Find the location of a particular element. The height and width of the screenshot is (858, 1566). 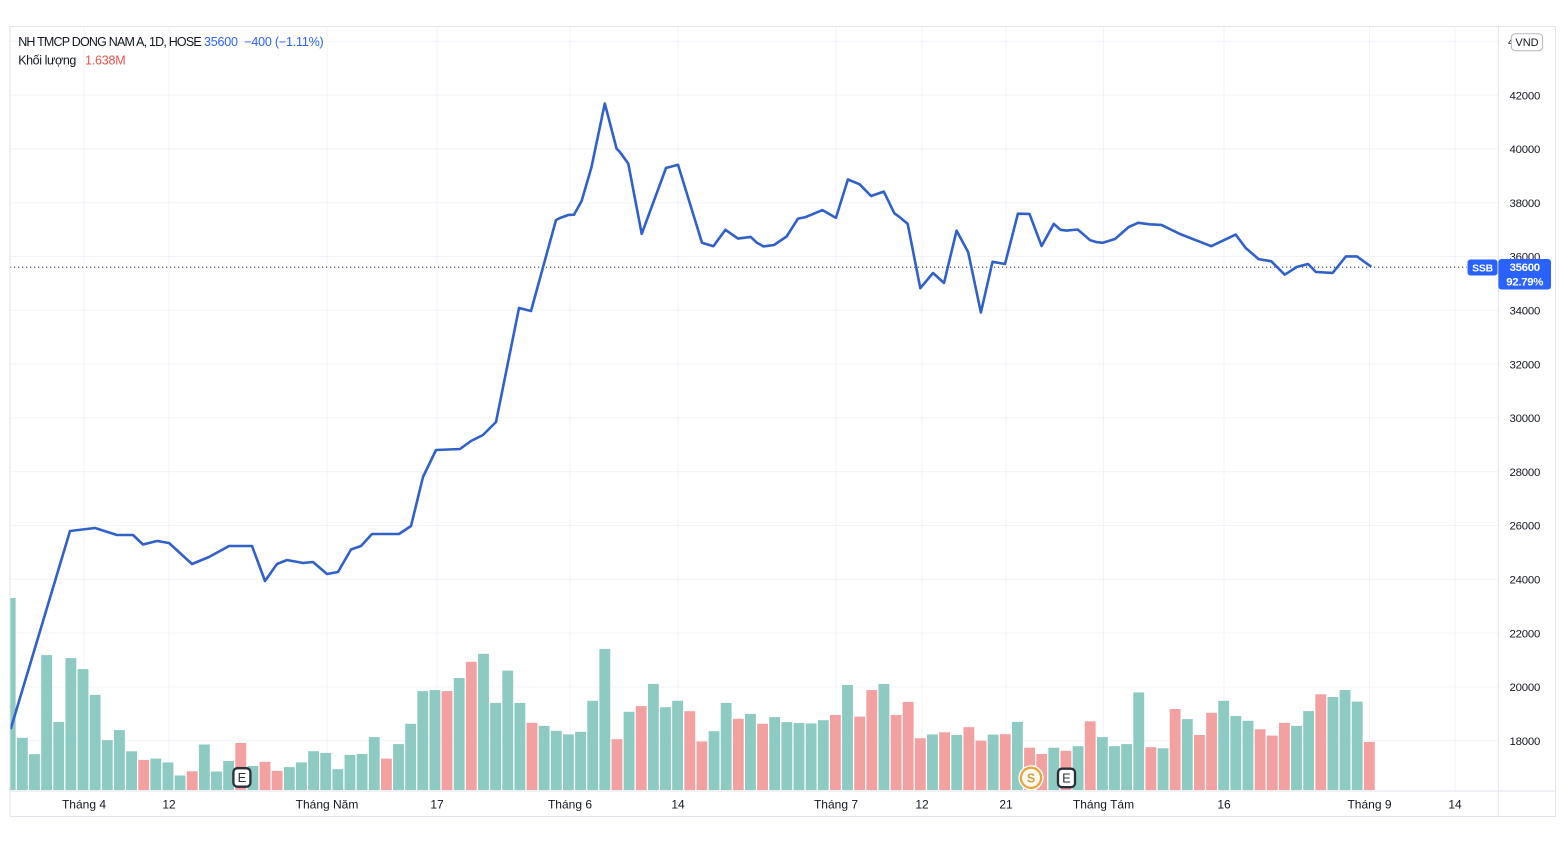

svg-text: 18000 is located at coordinates (1525, 742).